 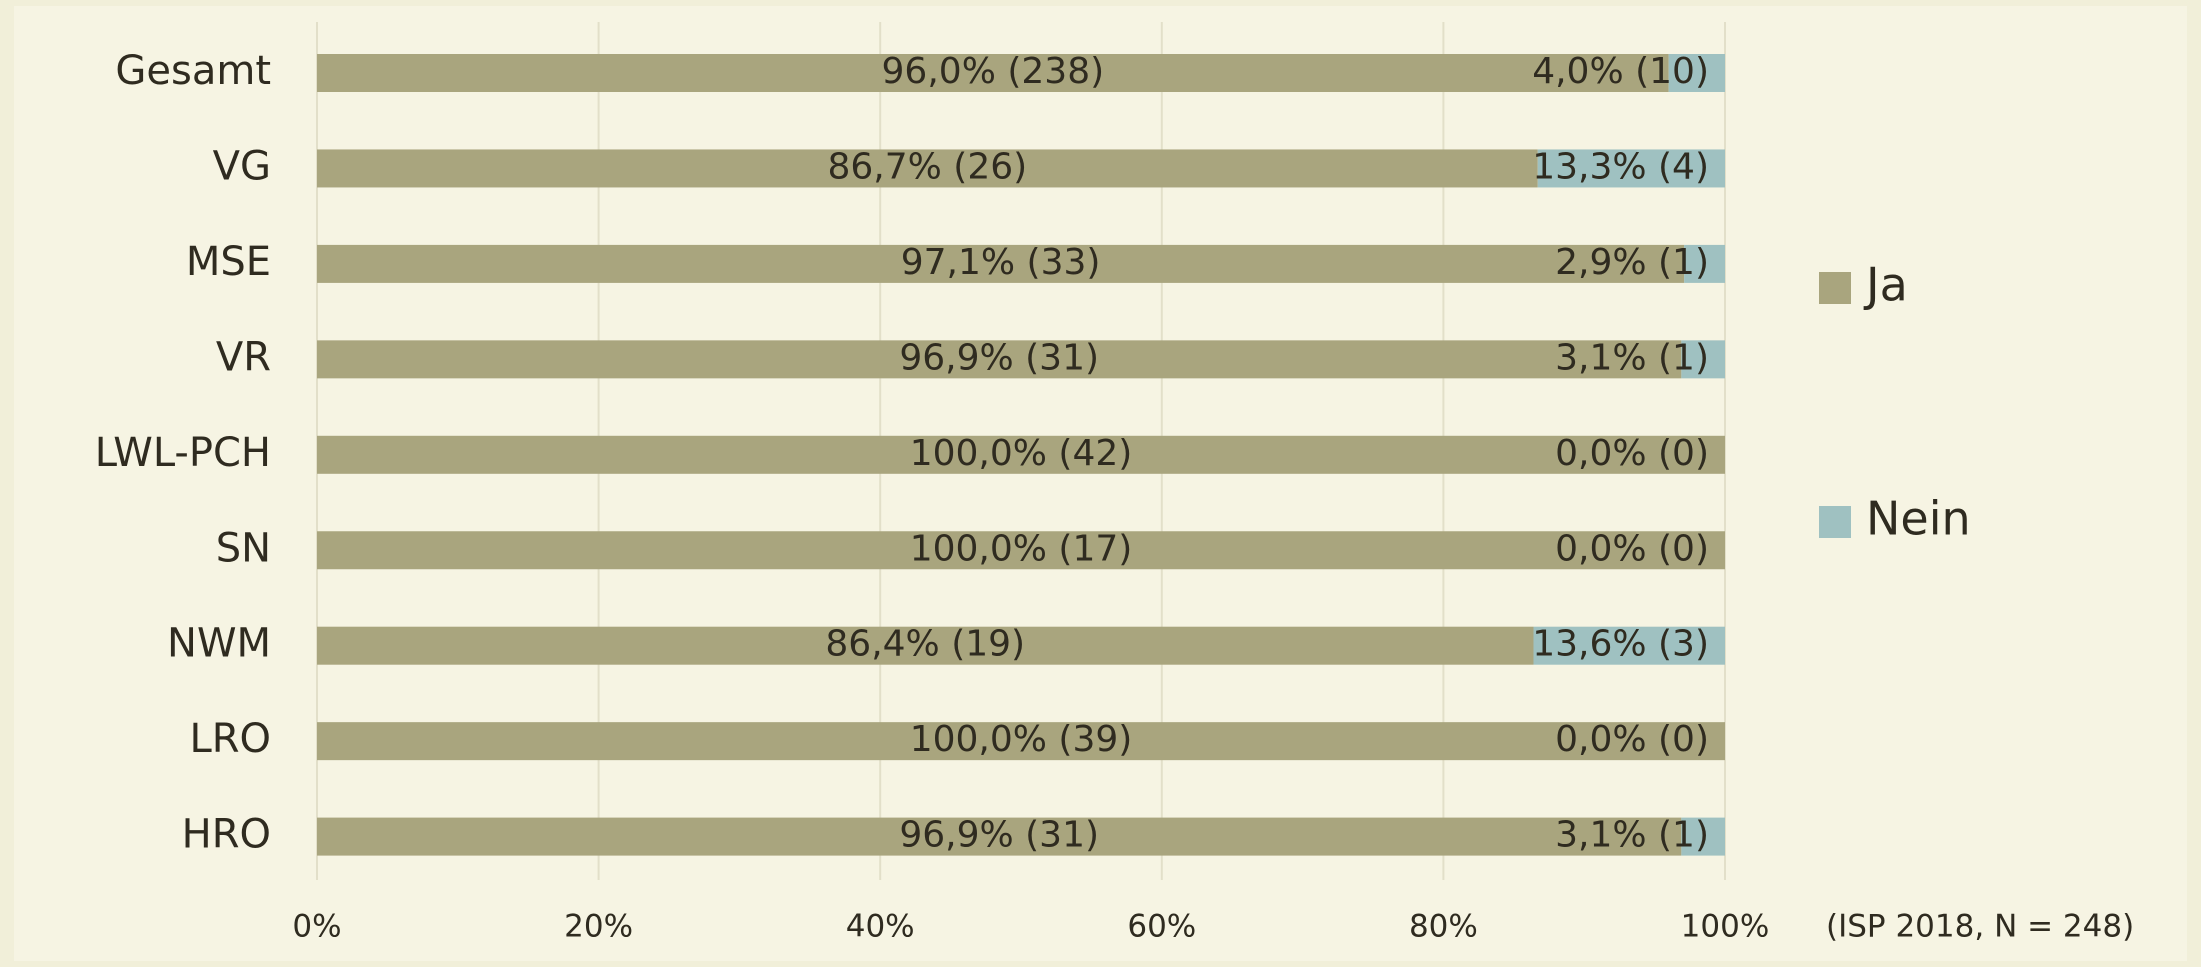 I want to click on data-label: 13,6% (3), so click(x=1620, y=644).